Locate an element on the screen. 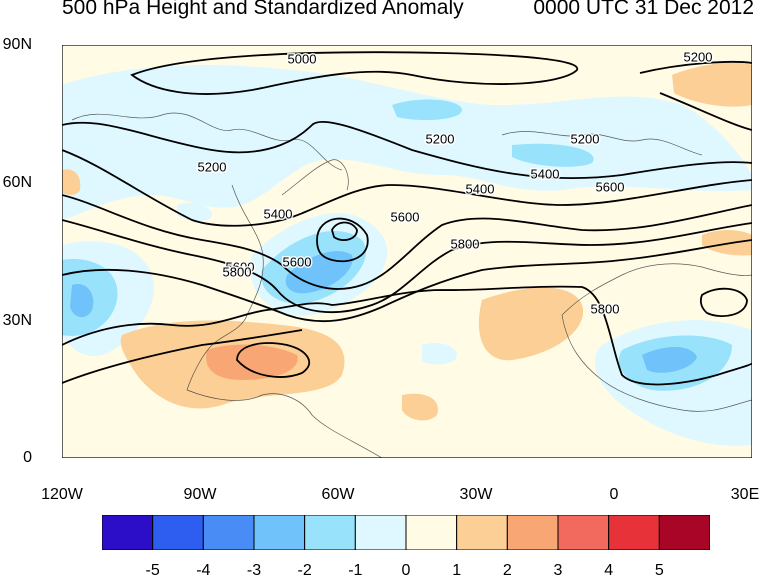 The width and height of the screenshot is (768, 580). lat-tick-label: 90N is located at coordinates (17, 44).